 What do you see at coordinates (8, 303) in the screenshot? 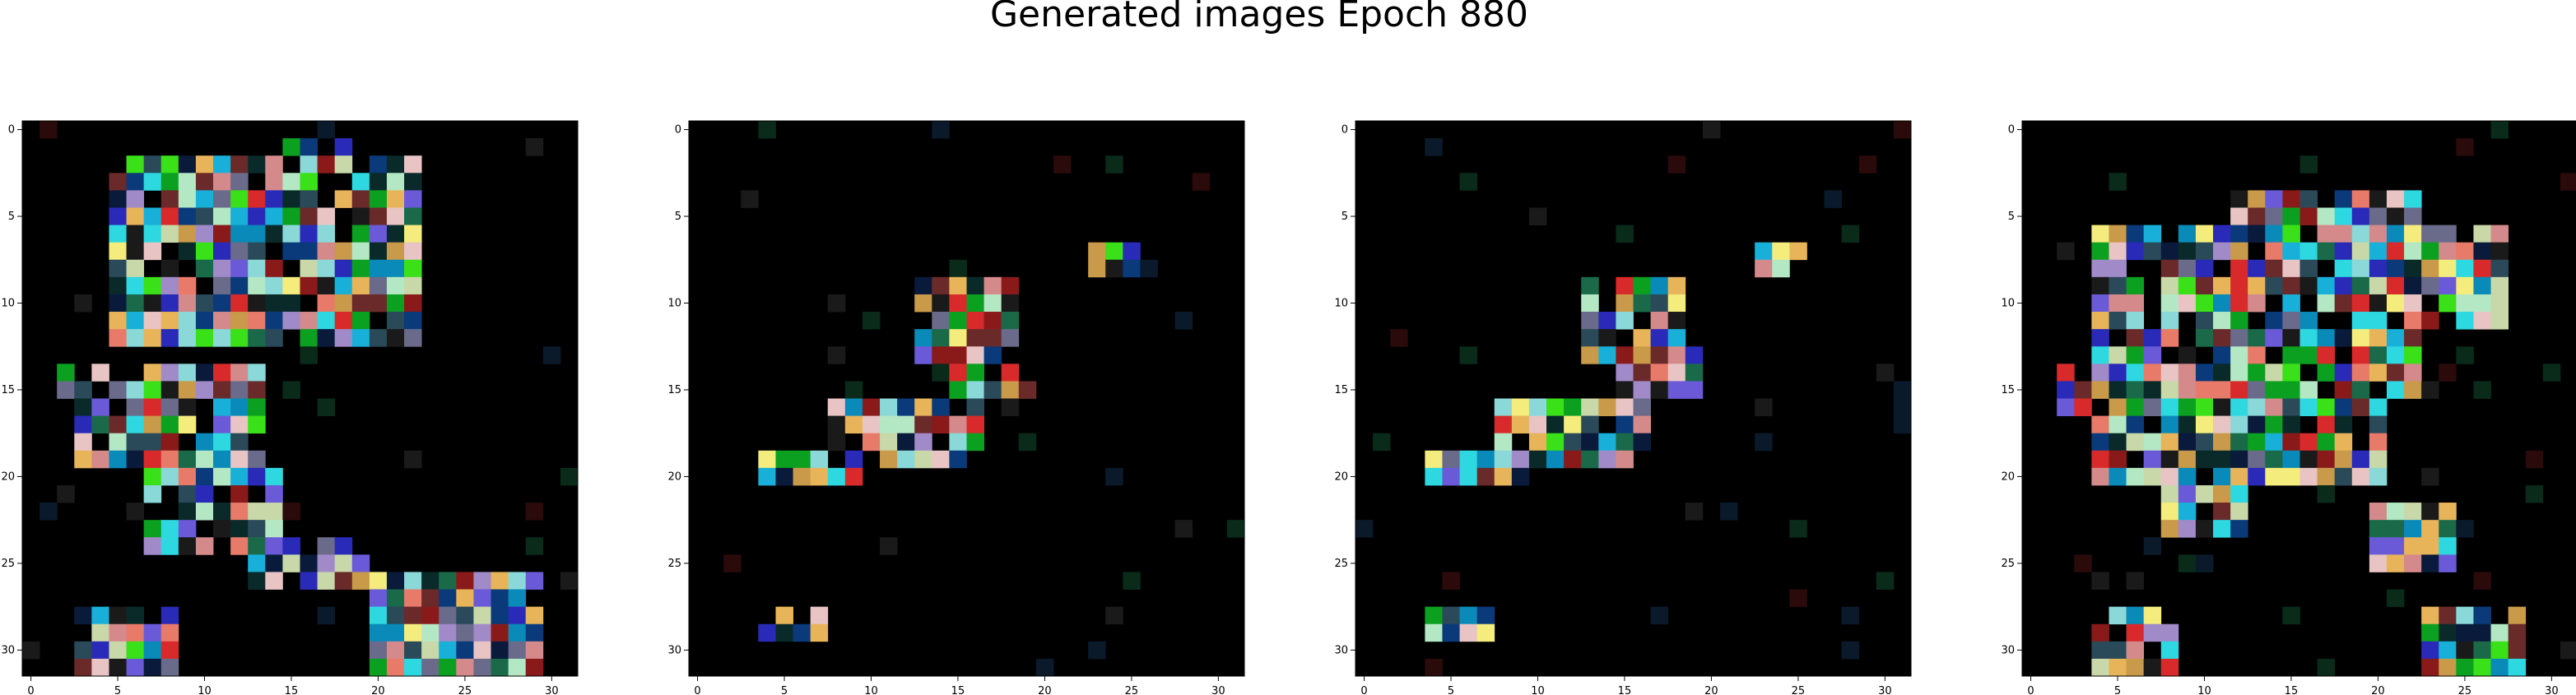
I see `y-tick-label: 10` at bounding box center [8, 303].